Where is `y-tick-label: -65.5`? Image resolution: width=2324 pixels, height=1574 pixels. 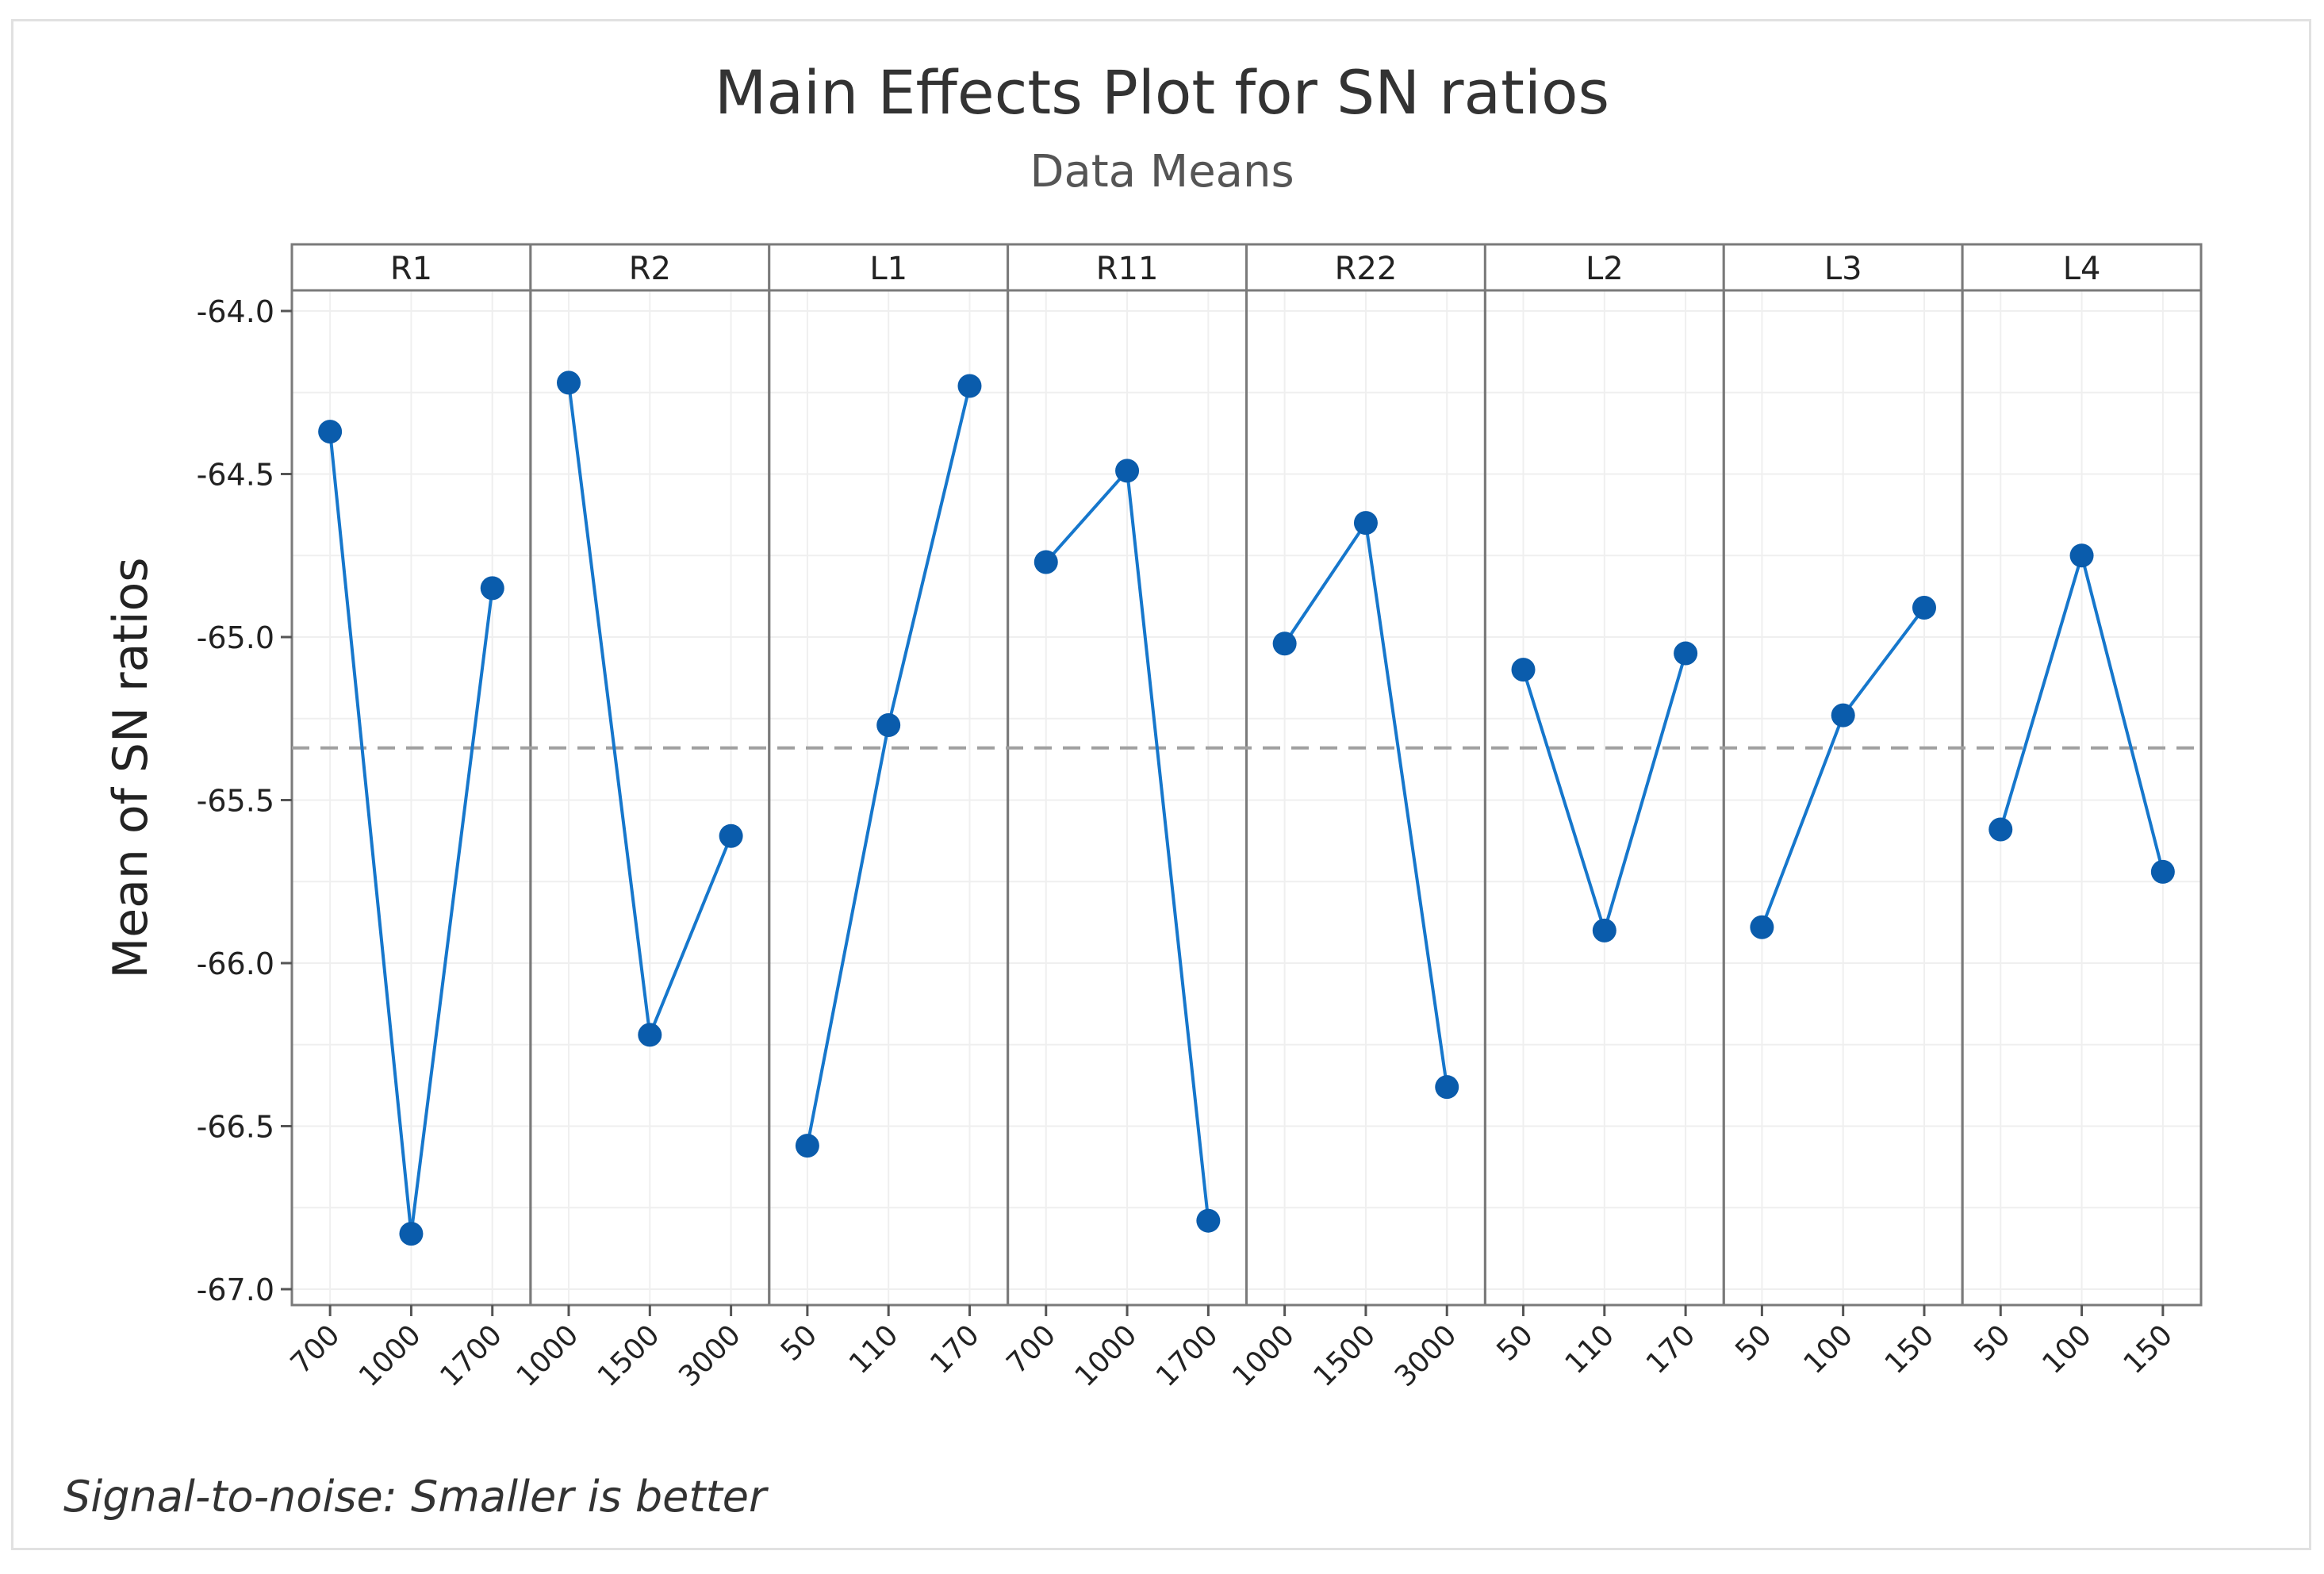 y-tick-label: -65.5 is located at coordinates (236, 801).